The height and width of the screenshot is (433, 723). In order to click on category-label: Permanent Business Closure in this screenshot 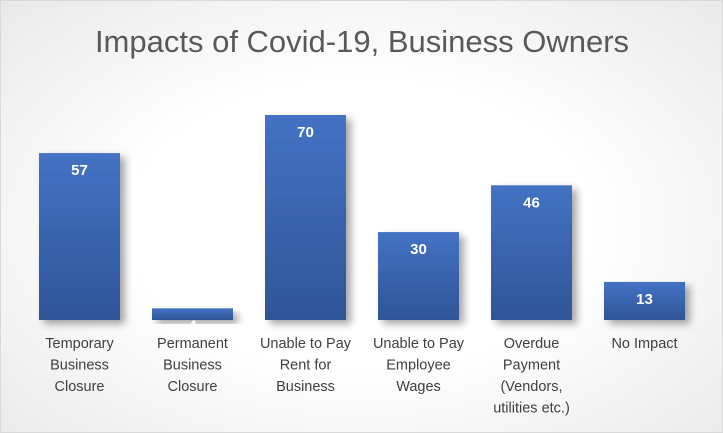, I will do `click(192, 365)`.